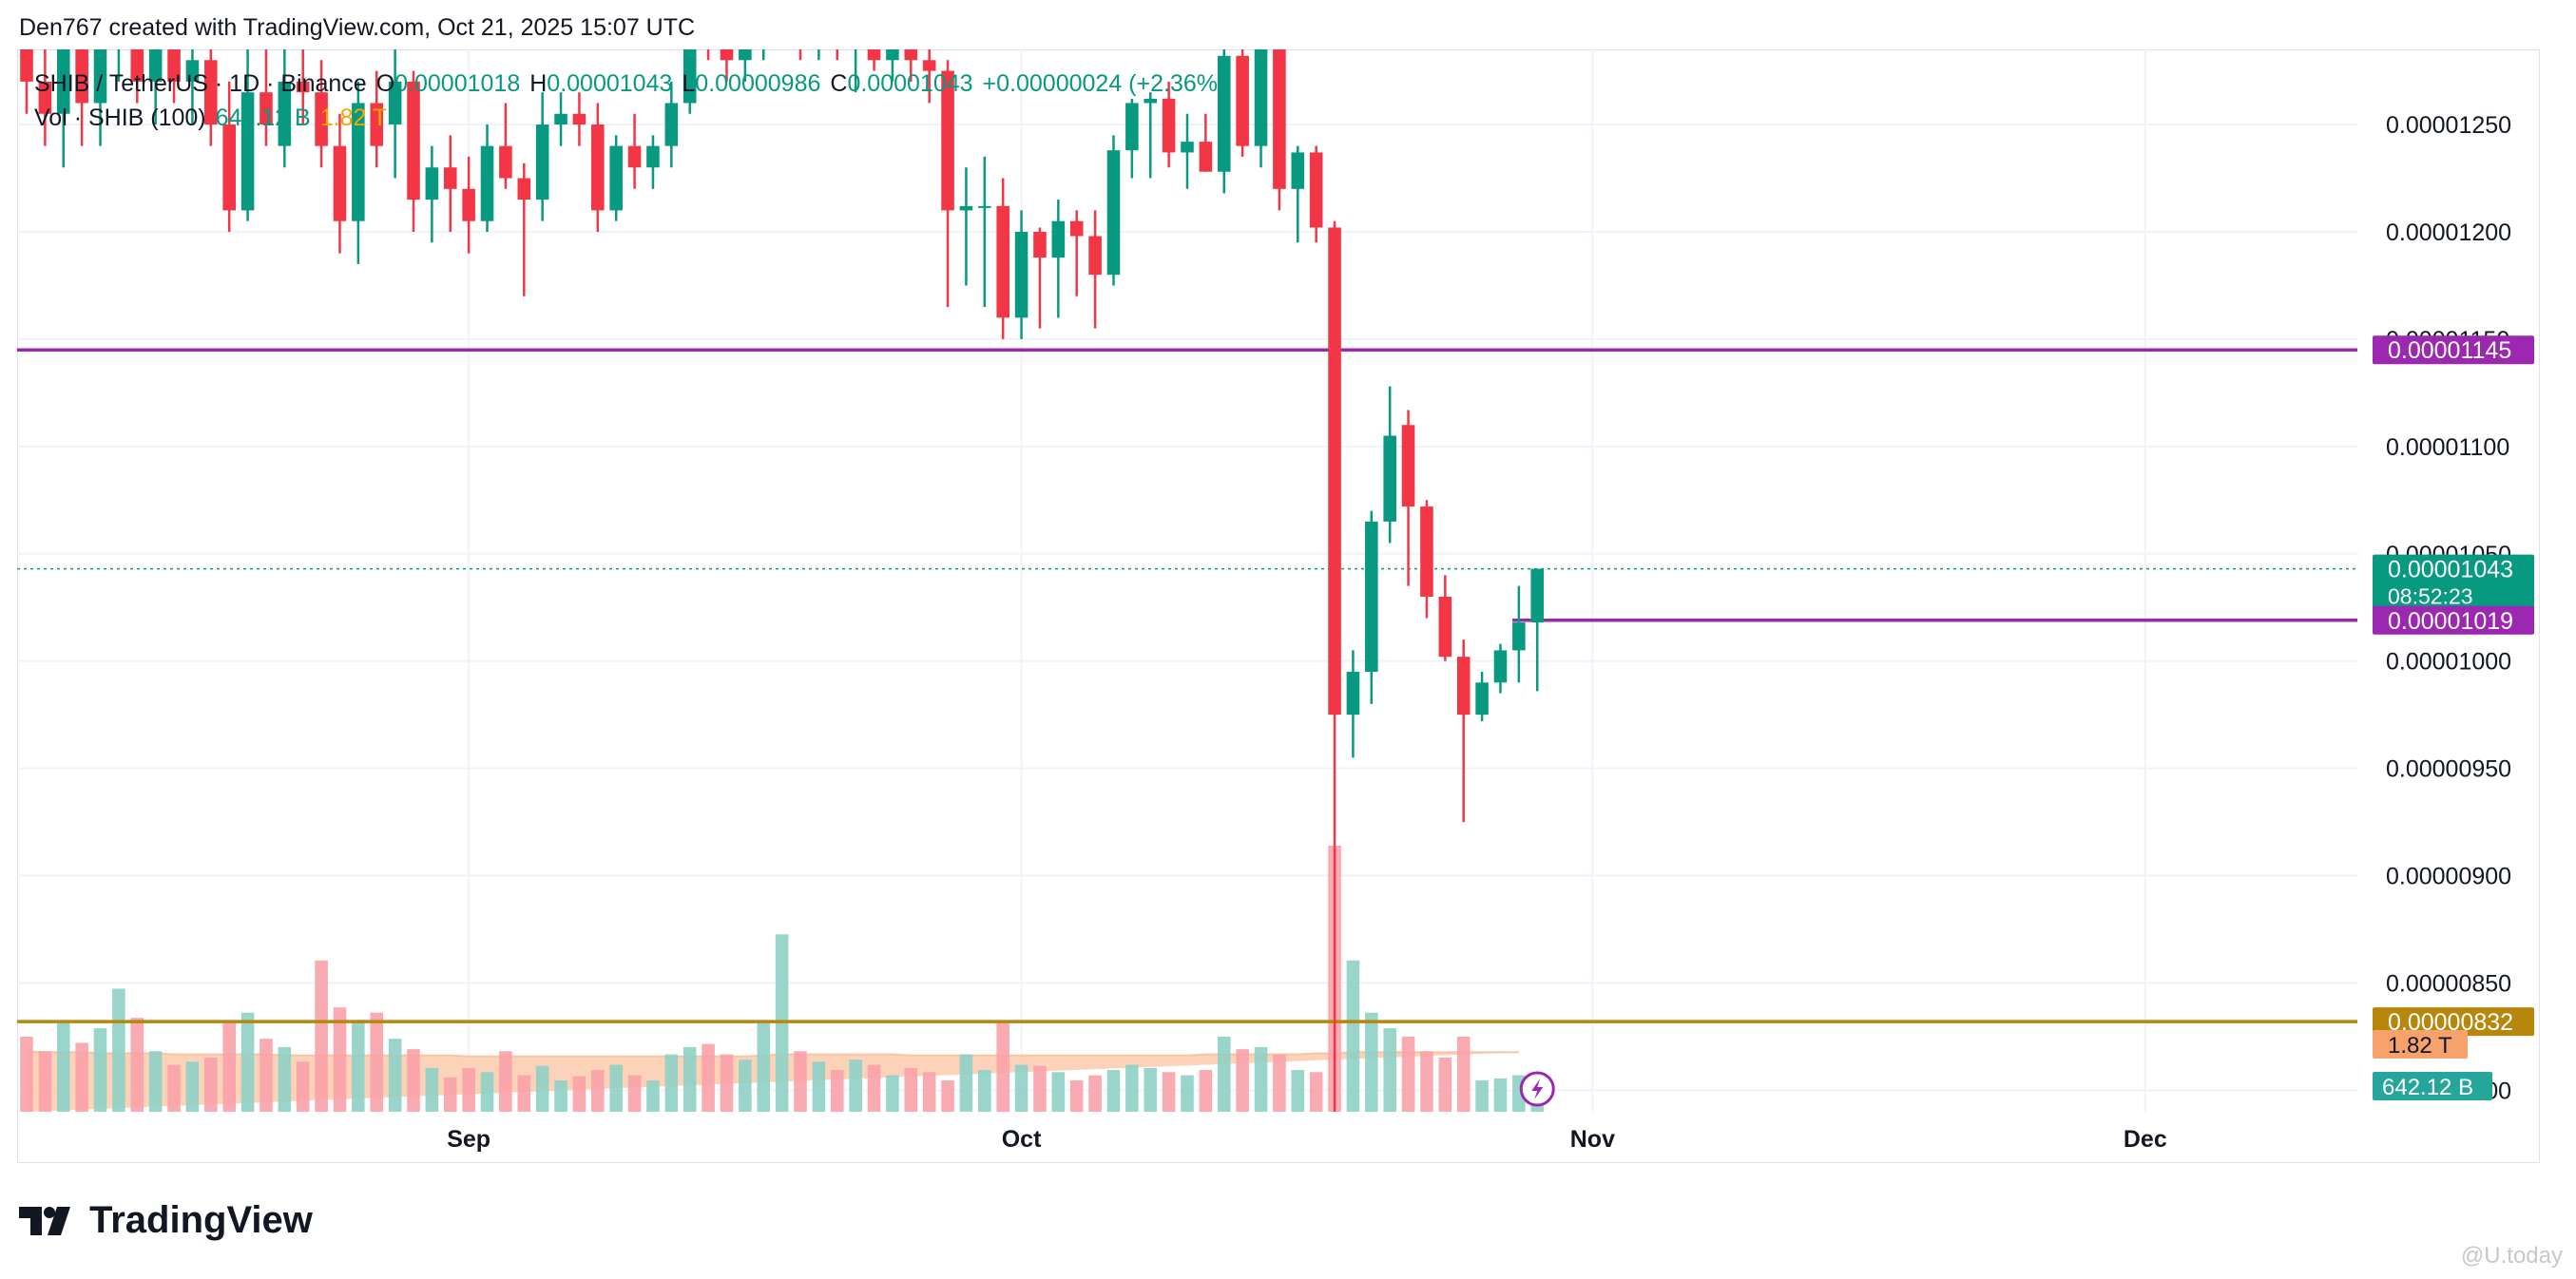 The image size is (2576, 1279). I want to click on y-tick-label: 0.00001200, so click(2448, 233).